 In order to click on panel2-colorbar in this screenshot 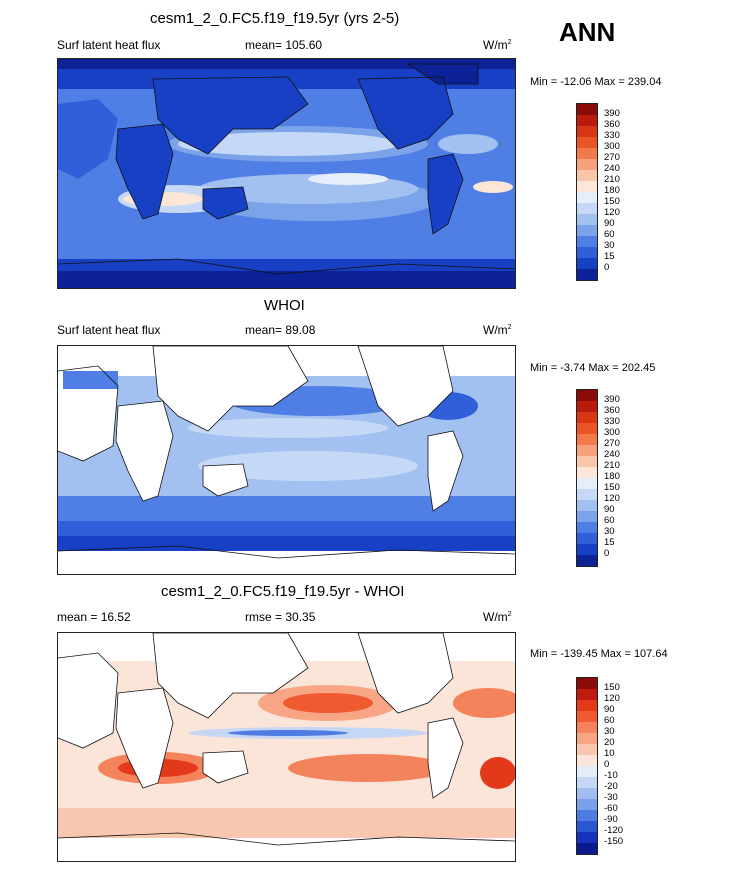, I will do `click(587, 478)`.